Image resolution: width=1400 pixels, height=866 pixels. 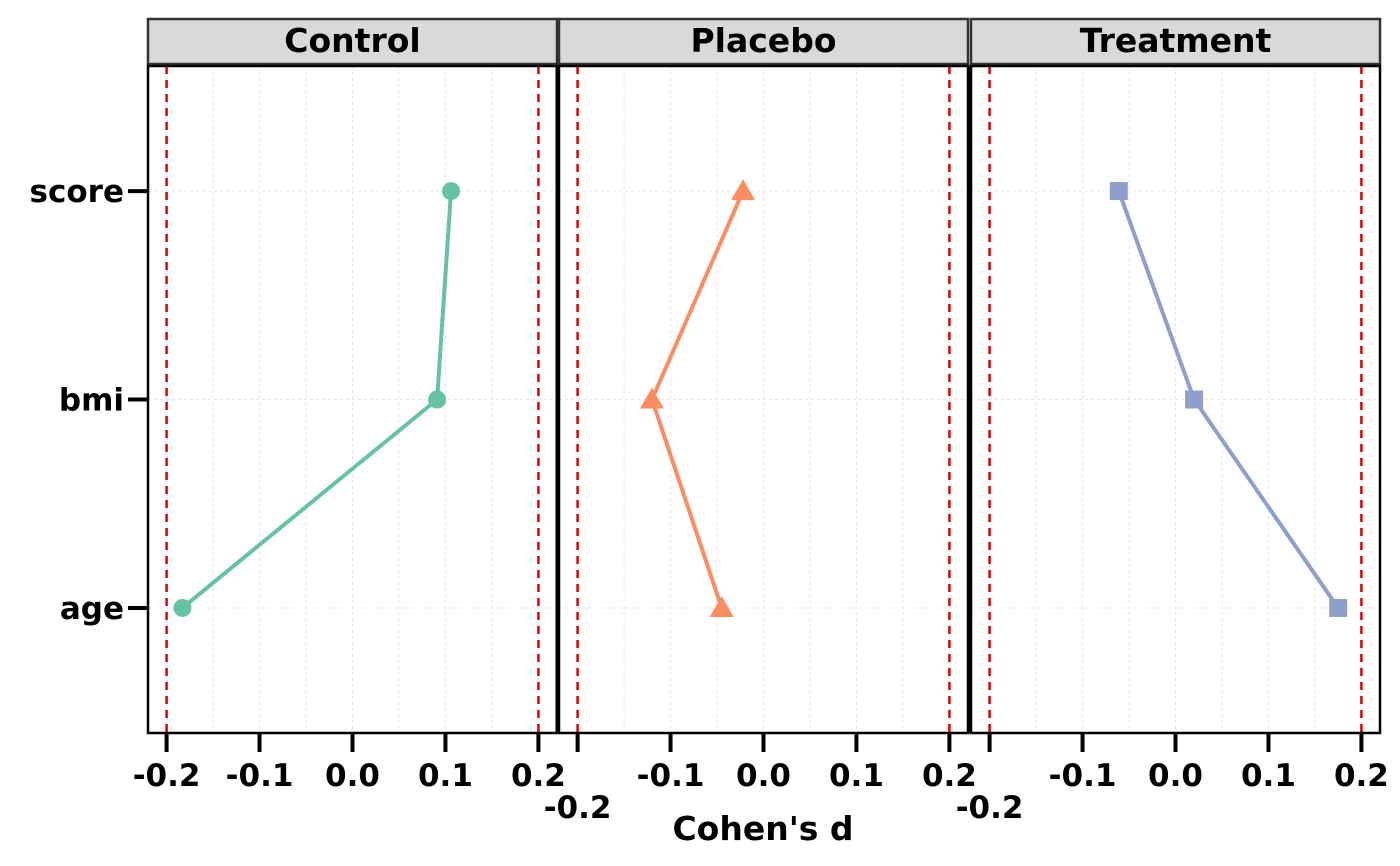 I want to click on strip-label: Placebo, so click(x=763, y=40).